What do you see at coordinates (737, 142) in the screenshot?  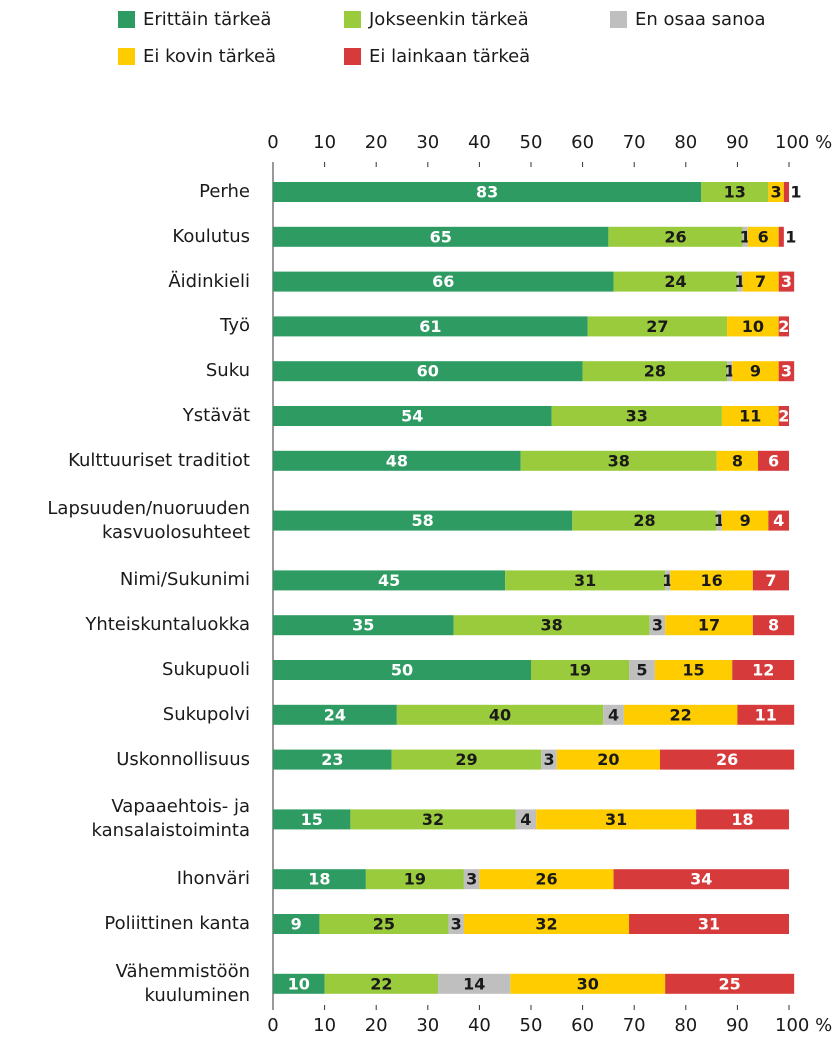 I see `x-tick-label: 90` at bounding box center [737, 142].